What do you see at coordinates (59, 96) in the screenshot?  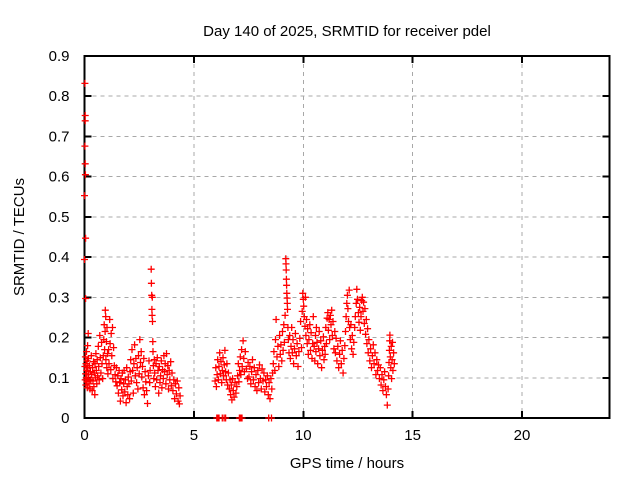 I see `y-tick-label: 0.8` at bounding box center [59, 96].